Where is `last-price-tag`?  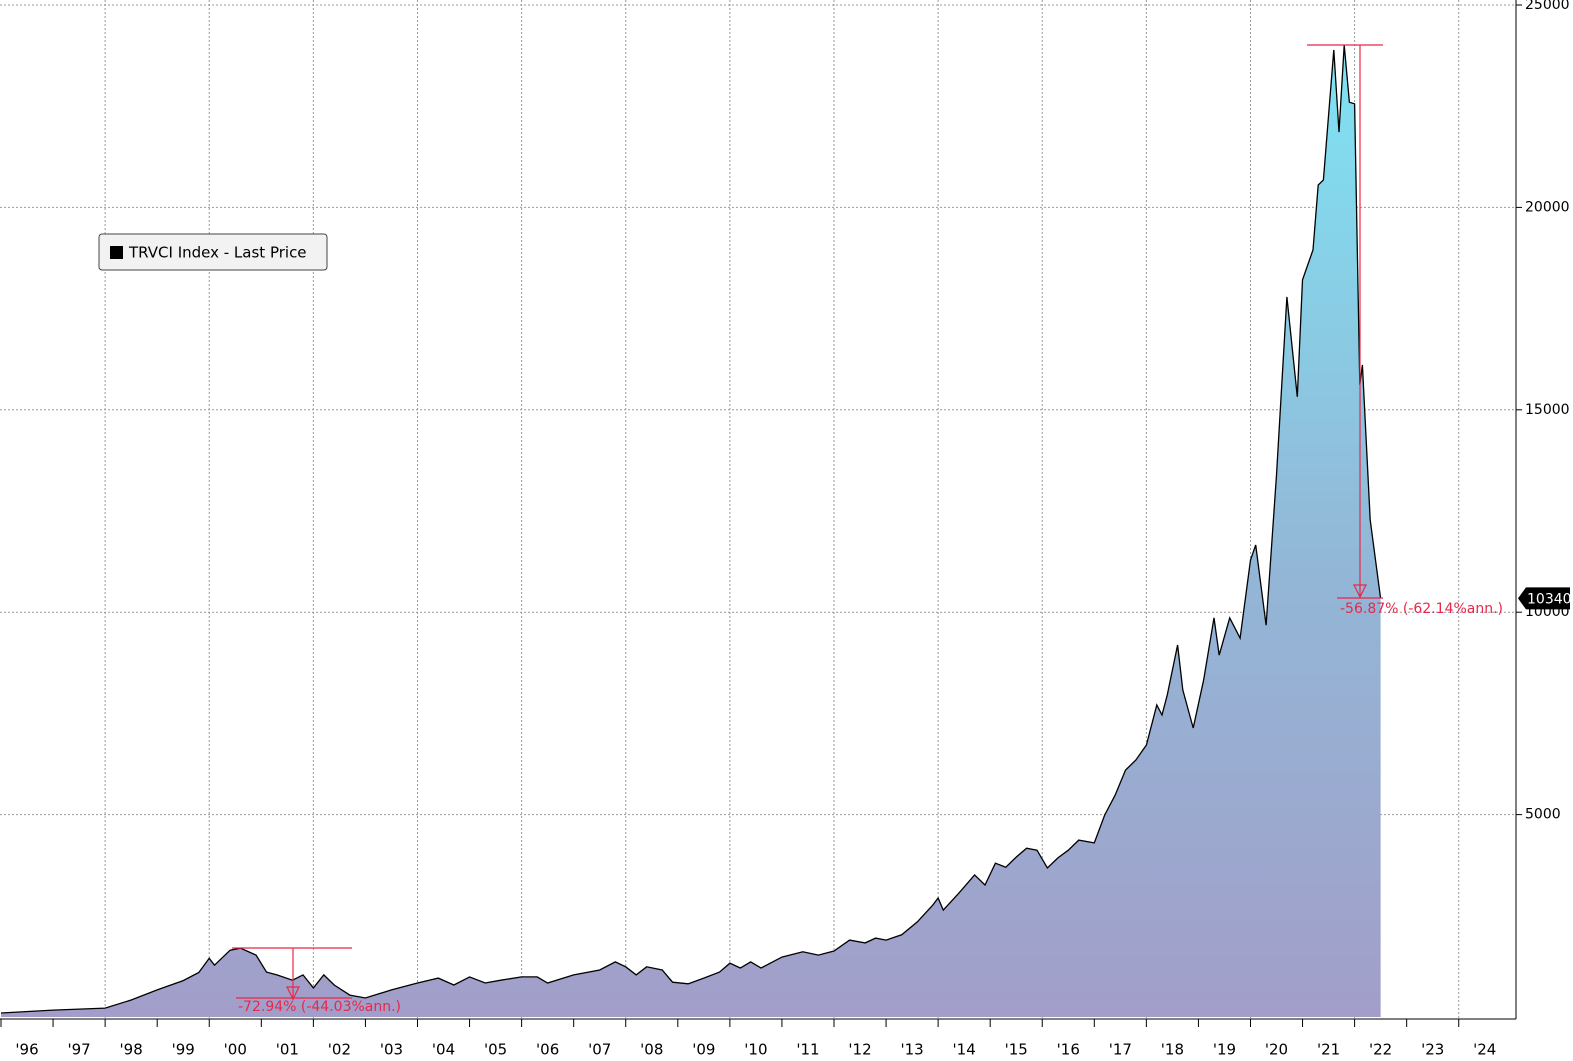 last-price-tag is located at coordinates (1544, 598).